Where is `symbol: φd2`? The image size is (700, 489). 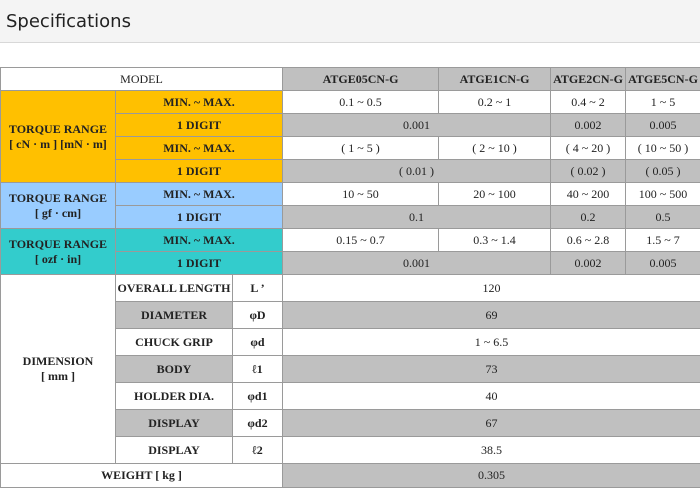
symbol: φd2 is located at coordinates (257, 423).